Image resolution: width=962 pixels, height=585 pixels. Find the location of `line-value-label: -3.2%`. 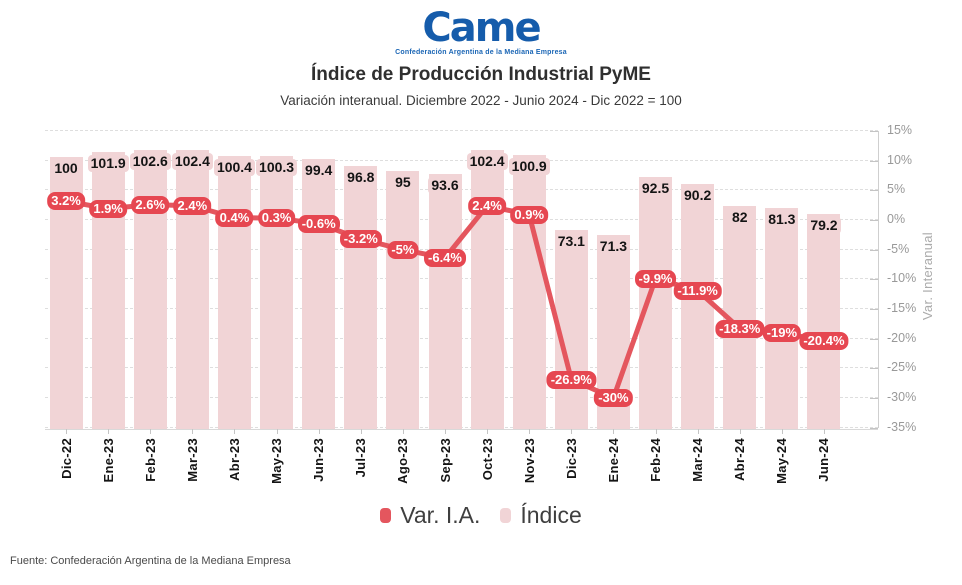

line-value-label: -3.2% is located at coordinates (360, 238).